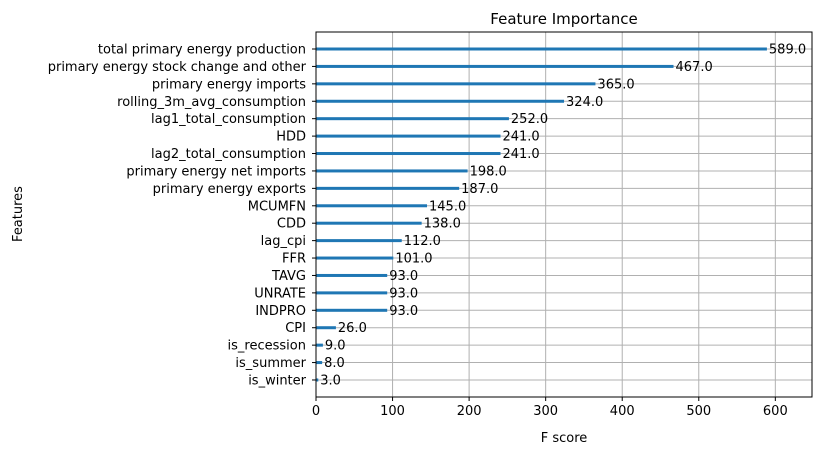  I want to click on y-tick-label: CPI, so click(295, 328).